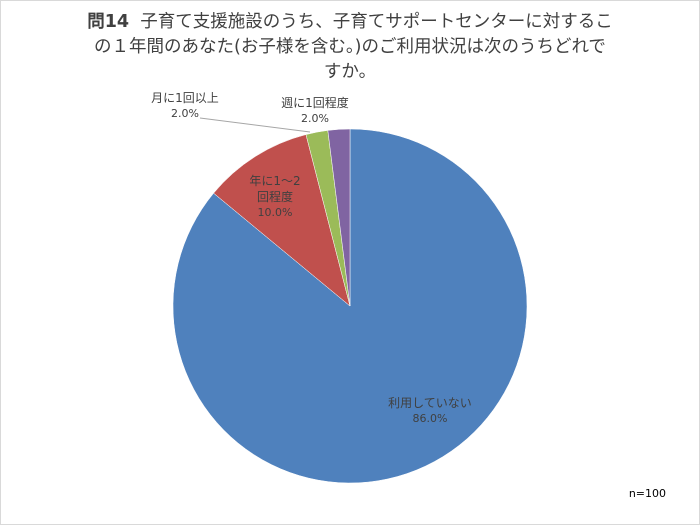 The width and height of the screenshot is (700, 525). I want to click on label-not-used: 利用していない 86.0%, so click(430, 410).